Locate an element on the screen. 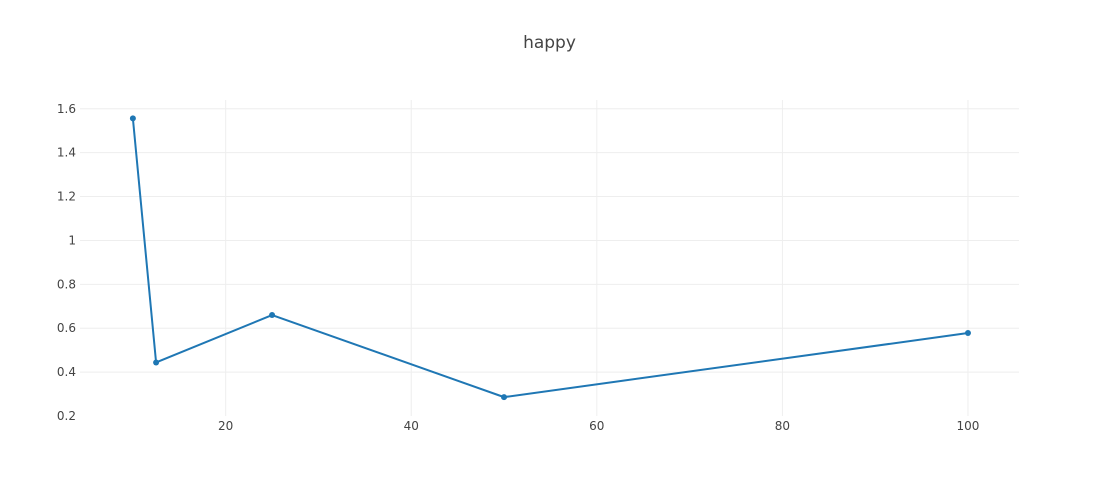 The width and height of the screenshot is (1099, 496). y-tick-label: 1.2 is located at coordinates (66, 197).